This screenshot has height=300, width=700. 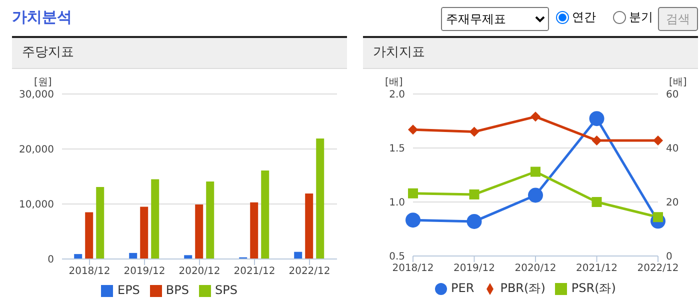 I want to click on y-tick-label: 30,000, so click(x=36, y=95).